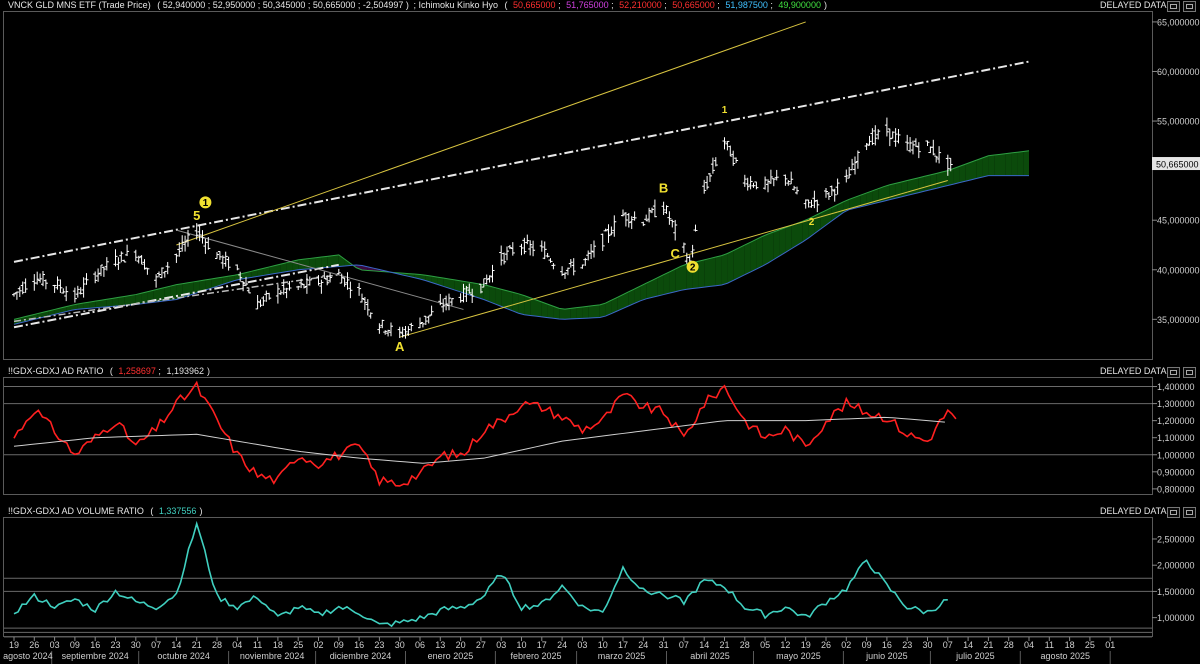 The width and height of the screenshot is (1200, 664). I want to click on x-axis-day-label: 05, so click(765, 645).